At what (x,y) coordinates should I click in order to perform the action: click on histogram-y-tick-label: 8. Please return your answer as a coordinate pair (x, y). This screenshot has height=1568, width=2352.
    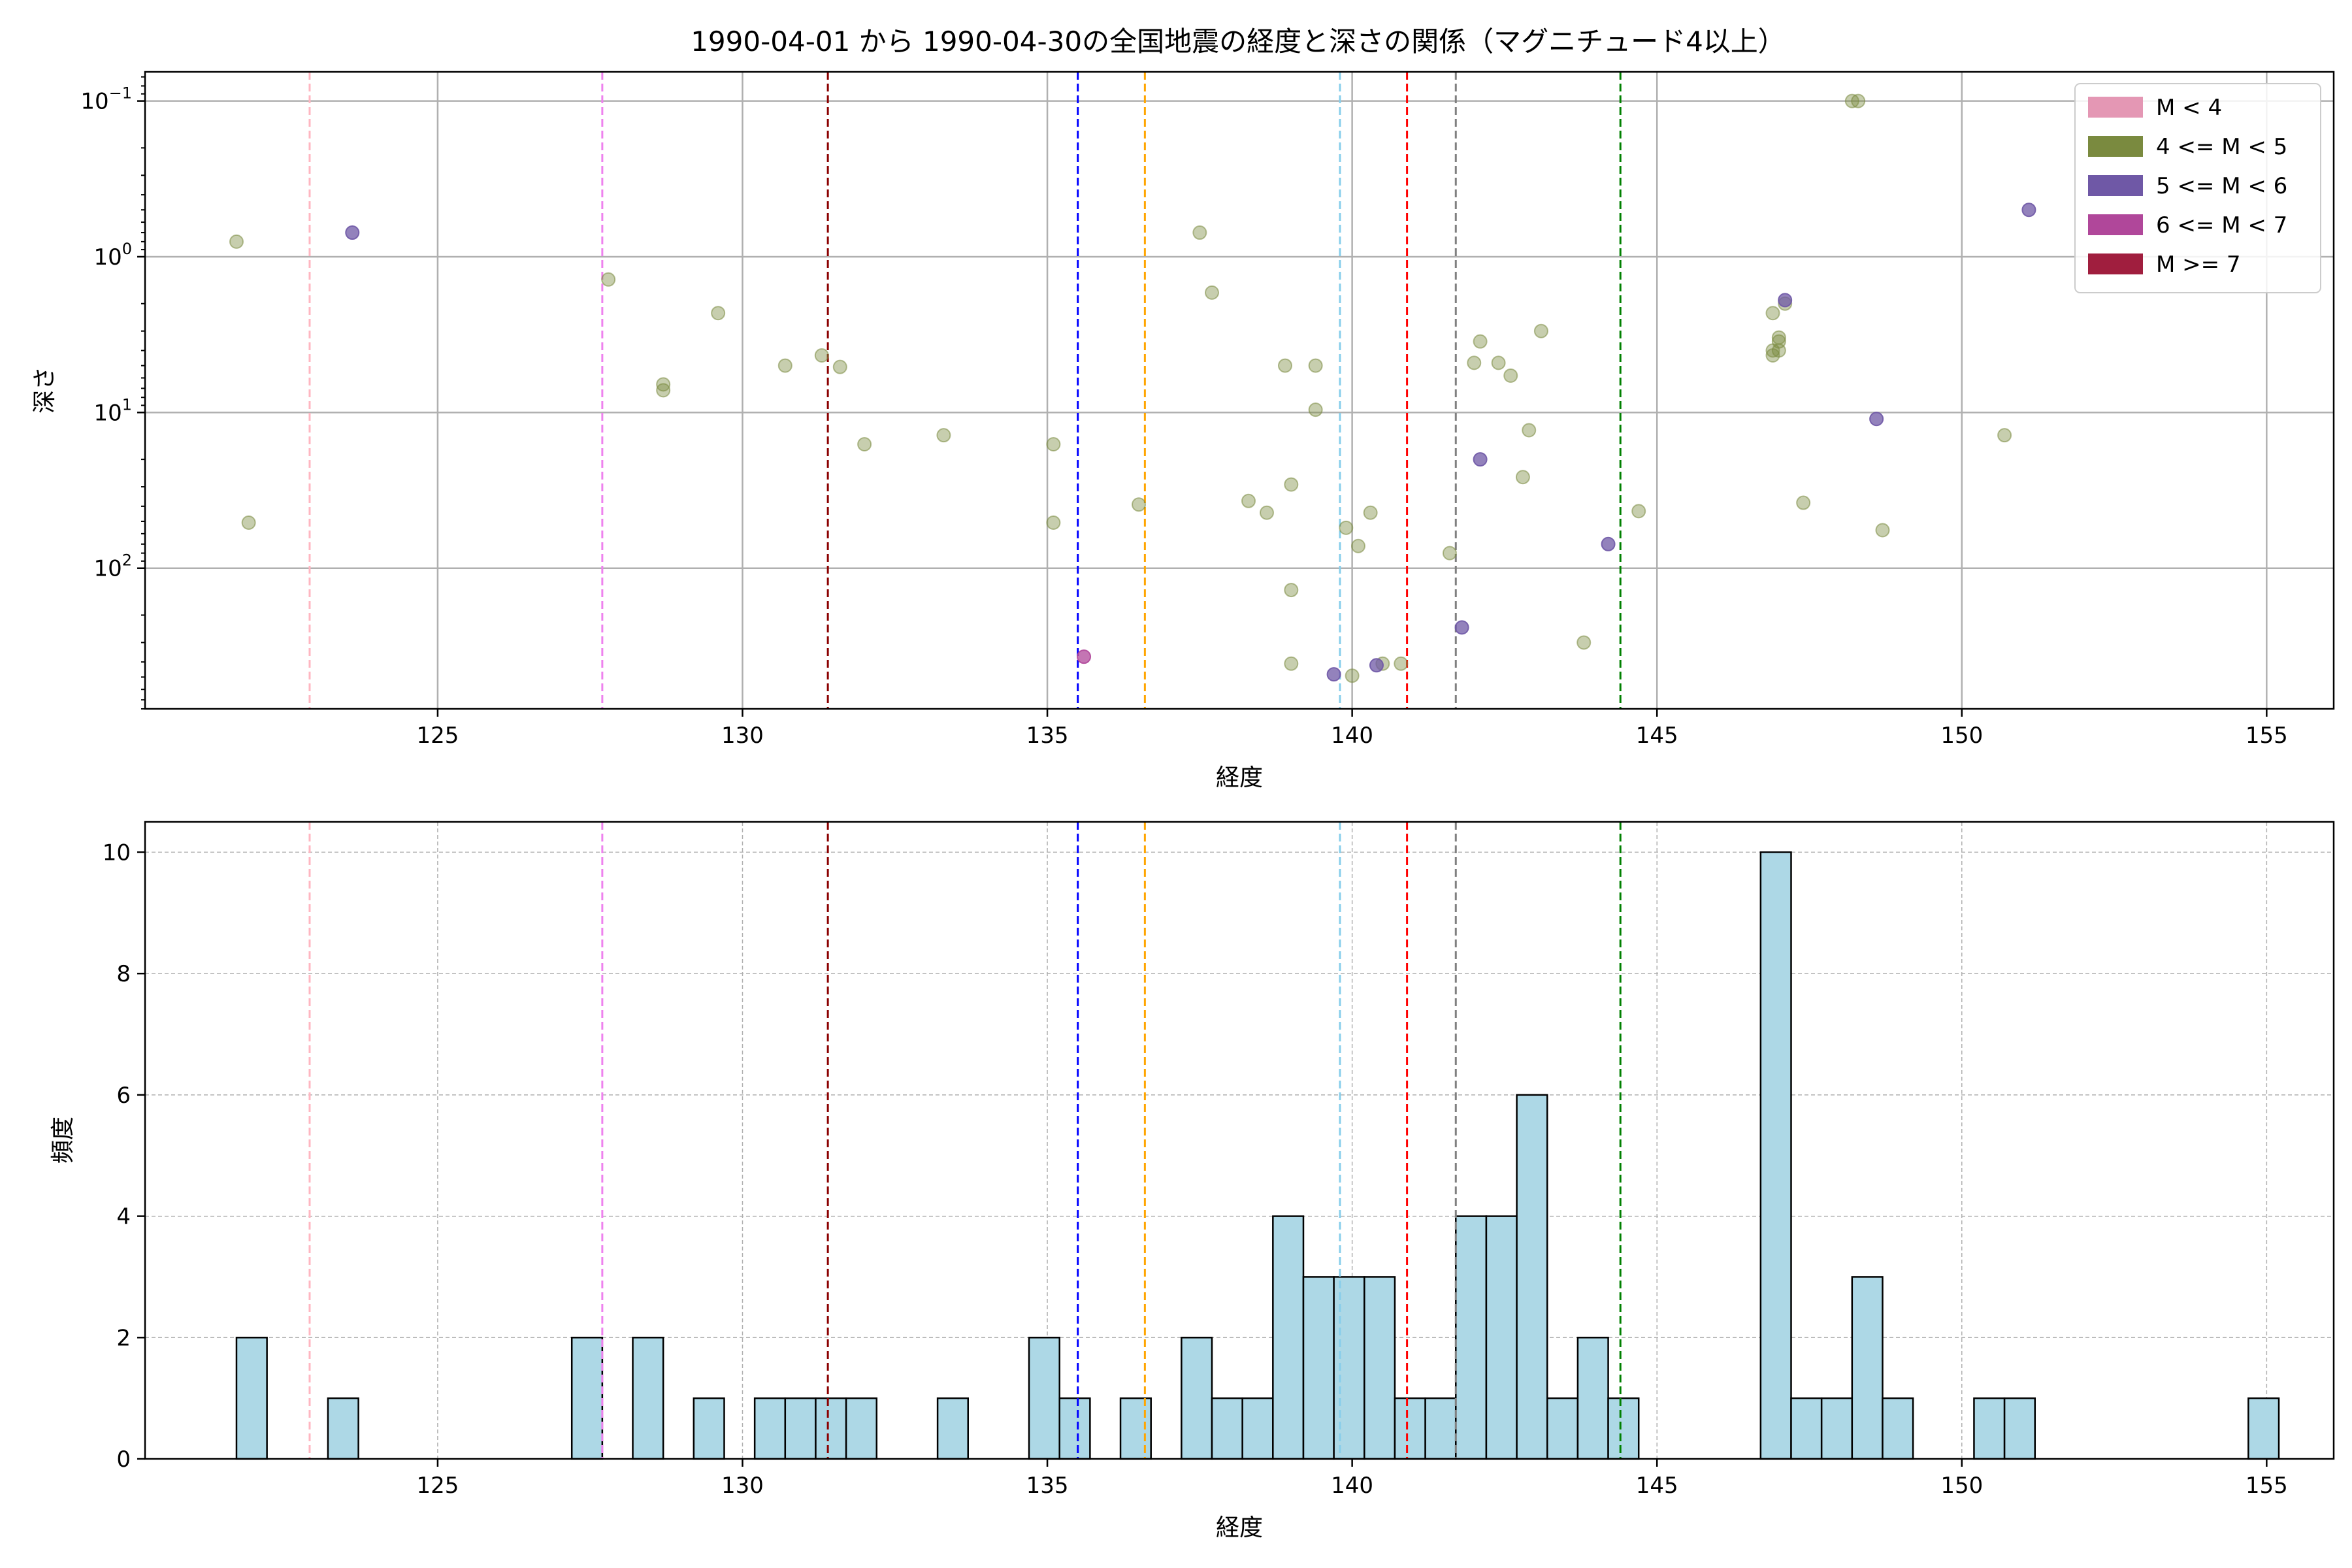
    Looking at the image, I should click on (123, 974).